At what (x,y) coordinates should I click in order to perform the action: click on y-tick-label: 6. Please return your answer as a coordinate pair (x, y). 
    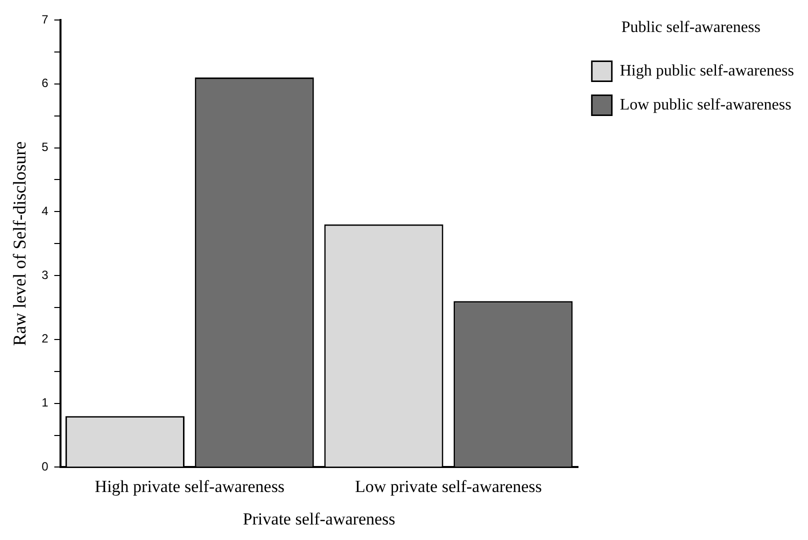
    Looking at the image, I should click on (45, 83).